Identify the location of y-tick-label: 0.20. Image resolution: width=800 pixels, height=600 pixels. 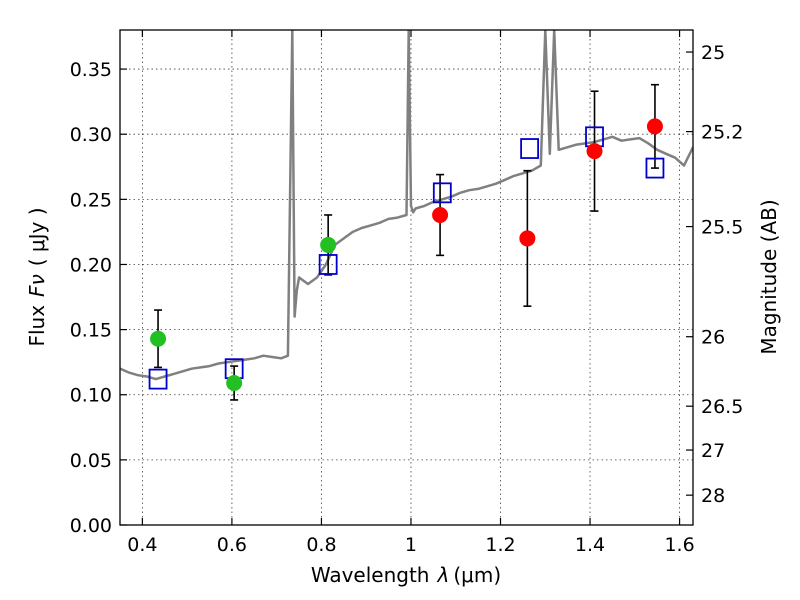
(91, 265).